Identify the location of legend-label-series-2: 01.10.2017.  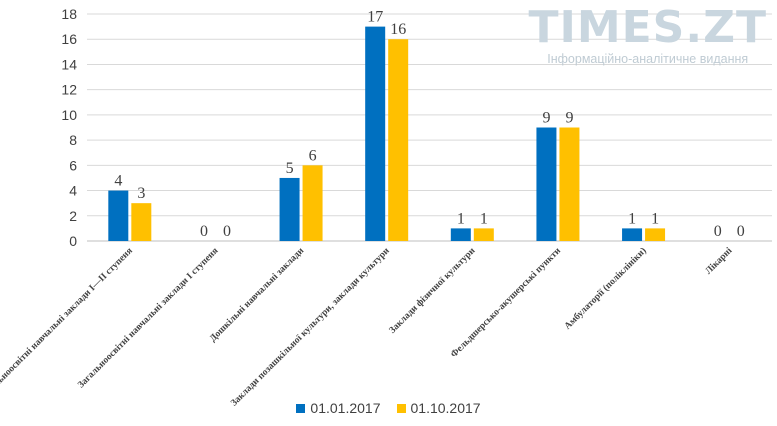
(445, 408).